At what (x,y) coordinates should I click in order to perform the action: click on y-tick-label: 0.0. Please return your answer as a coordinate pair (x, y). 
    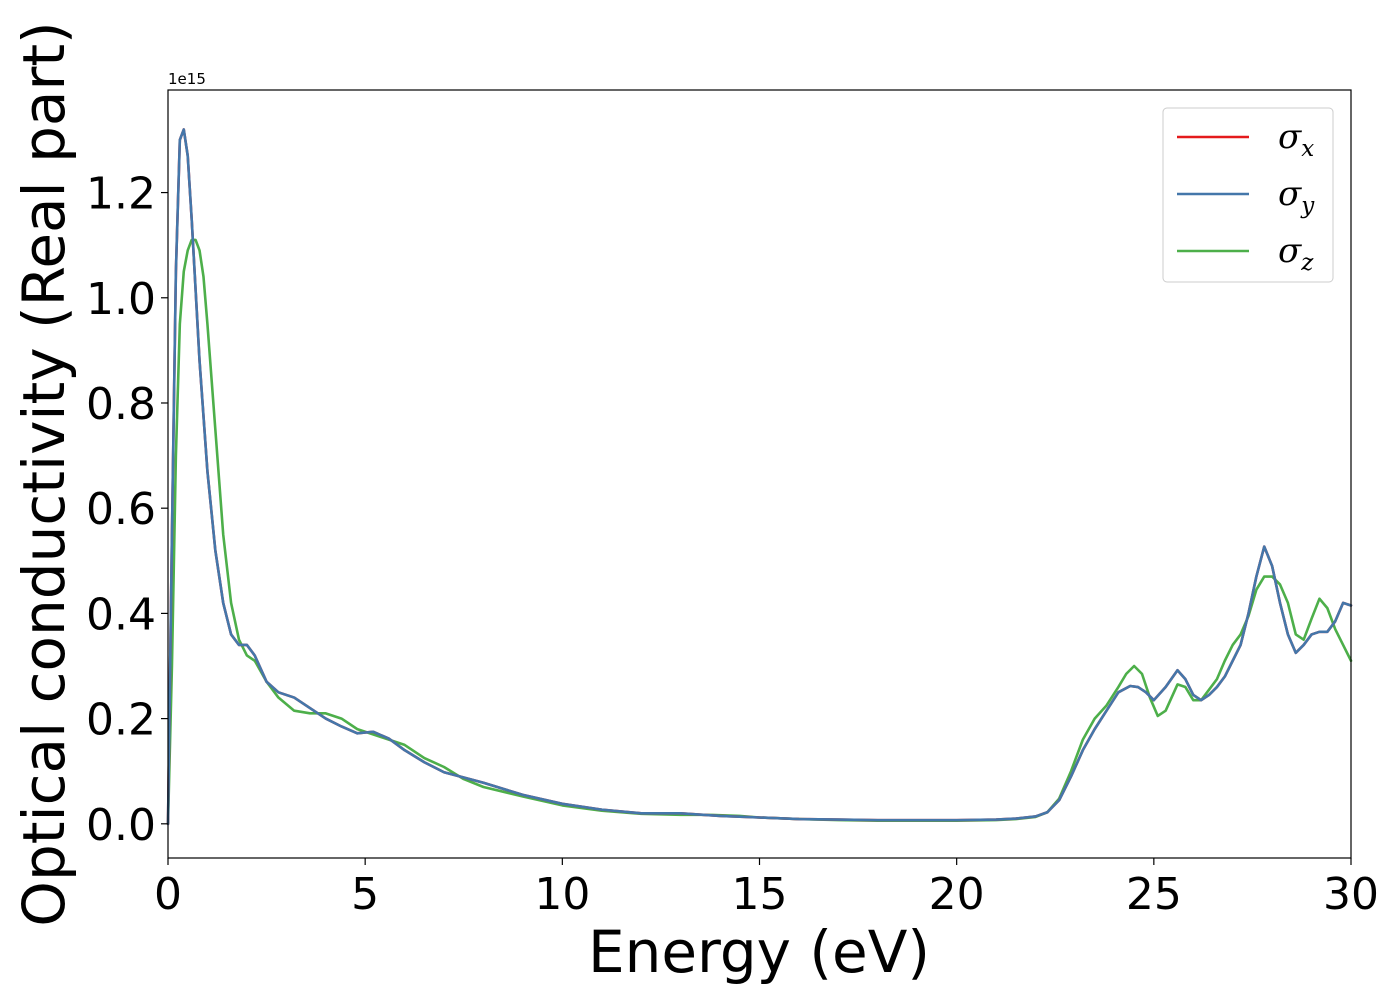
    Looking at the image, I should click on (121, 825).